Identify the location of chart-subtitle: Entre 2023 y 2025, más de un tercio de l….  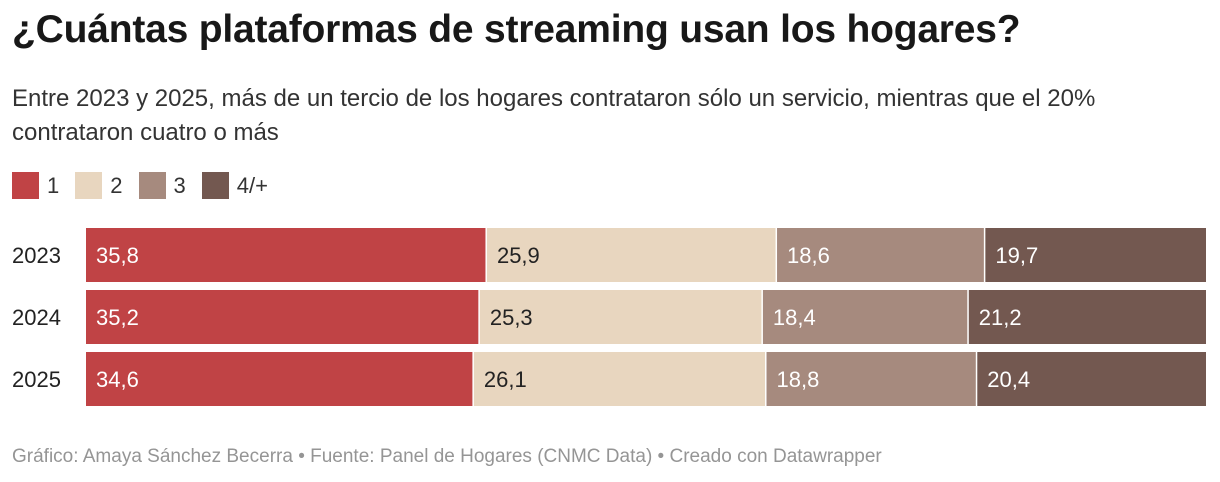
(554, 115).